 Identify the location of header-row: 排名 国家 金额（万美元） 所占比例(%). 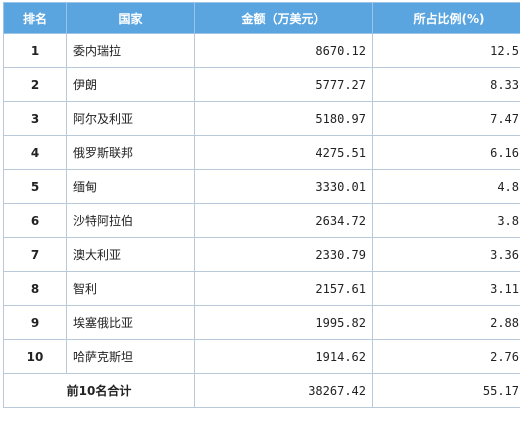
(261, 18).